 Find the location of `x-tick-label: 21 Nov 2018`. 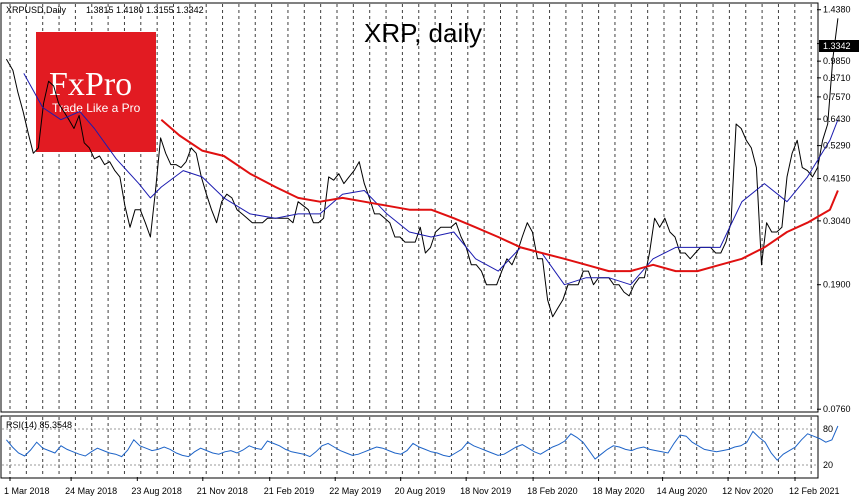

x-tick-label: 21 Nov 2018 is located at coordinates (222, 491).